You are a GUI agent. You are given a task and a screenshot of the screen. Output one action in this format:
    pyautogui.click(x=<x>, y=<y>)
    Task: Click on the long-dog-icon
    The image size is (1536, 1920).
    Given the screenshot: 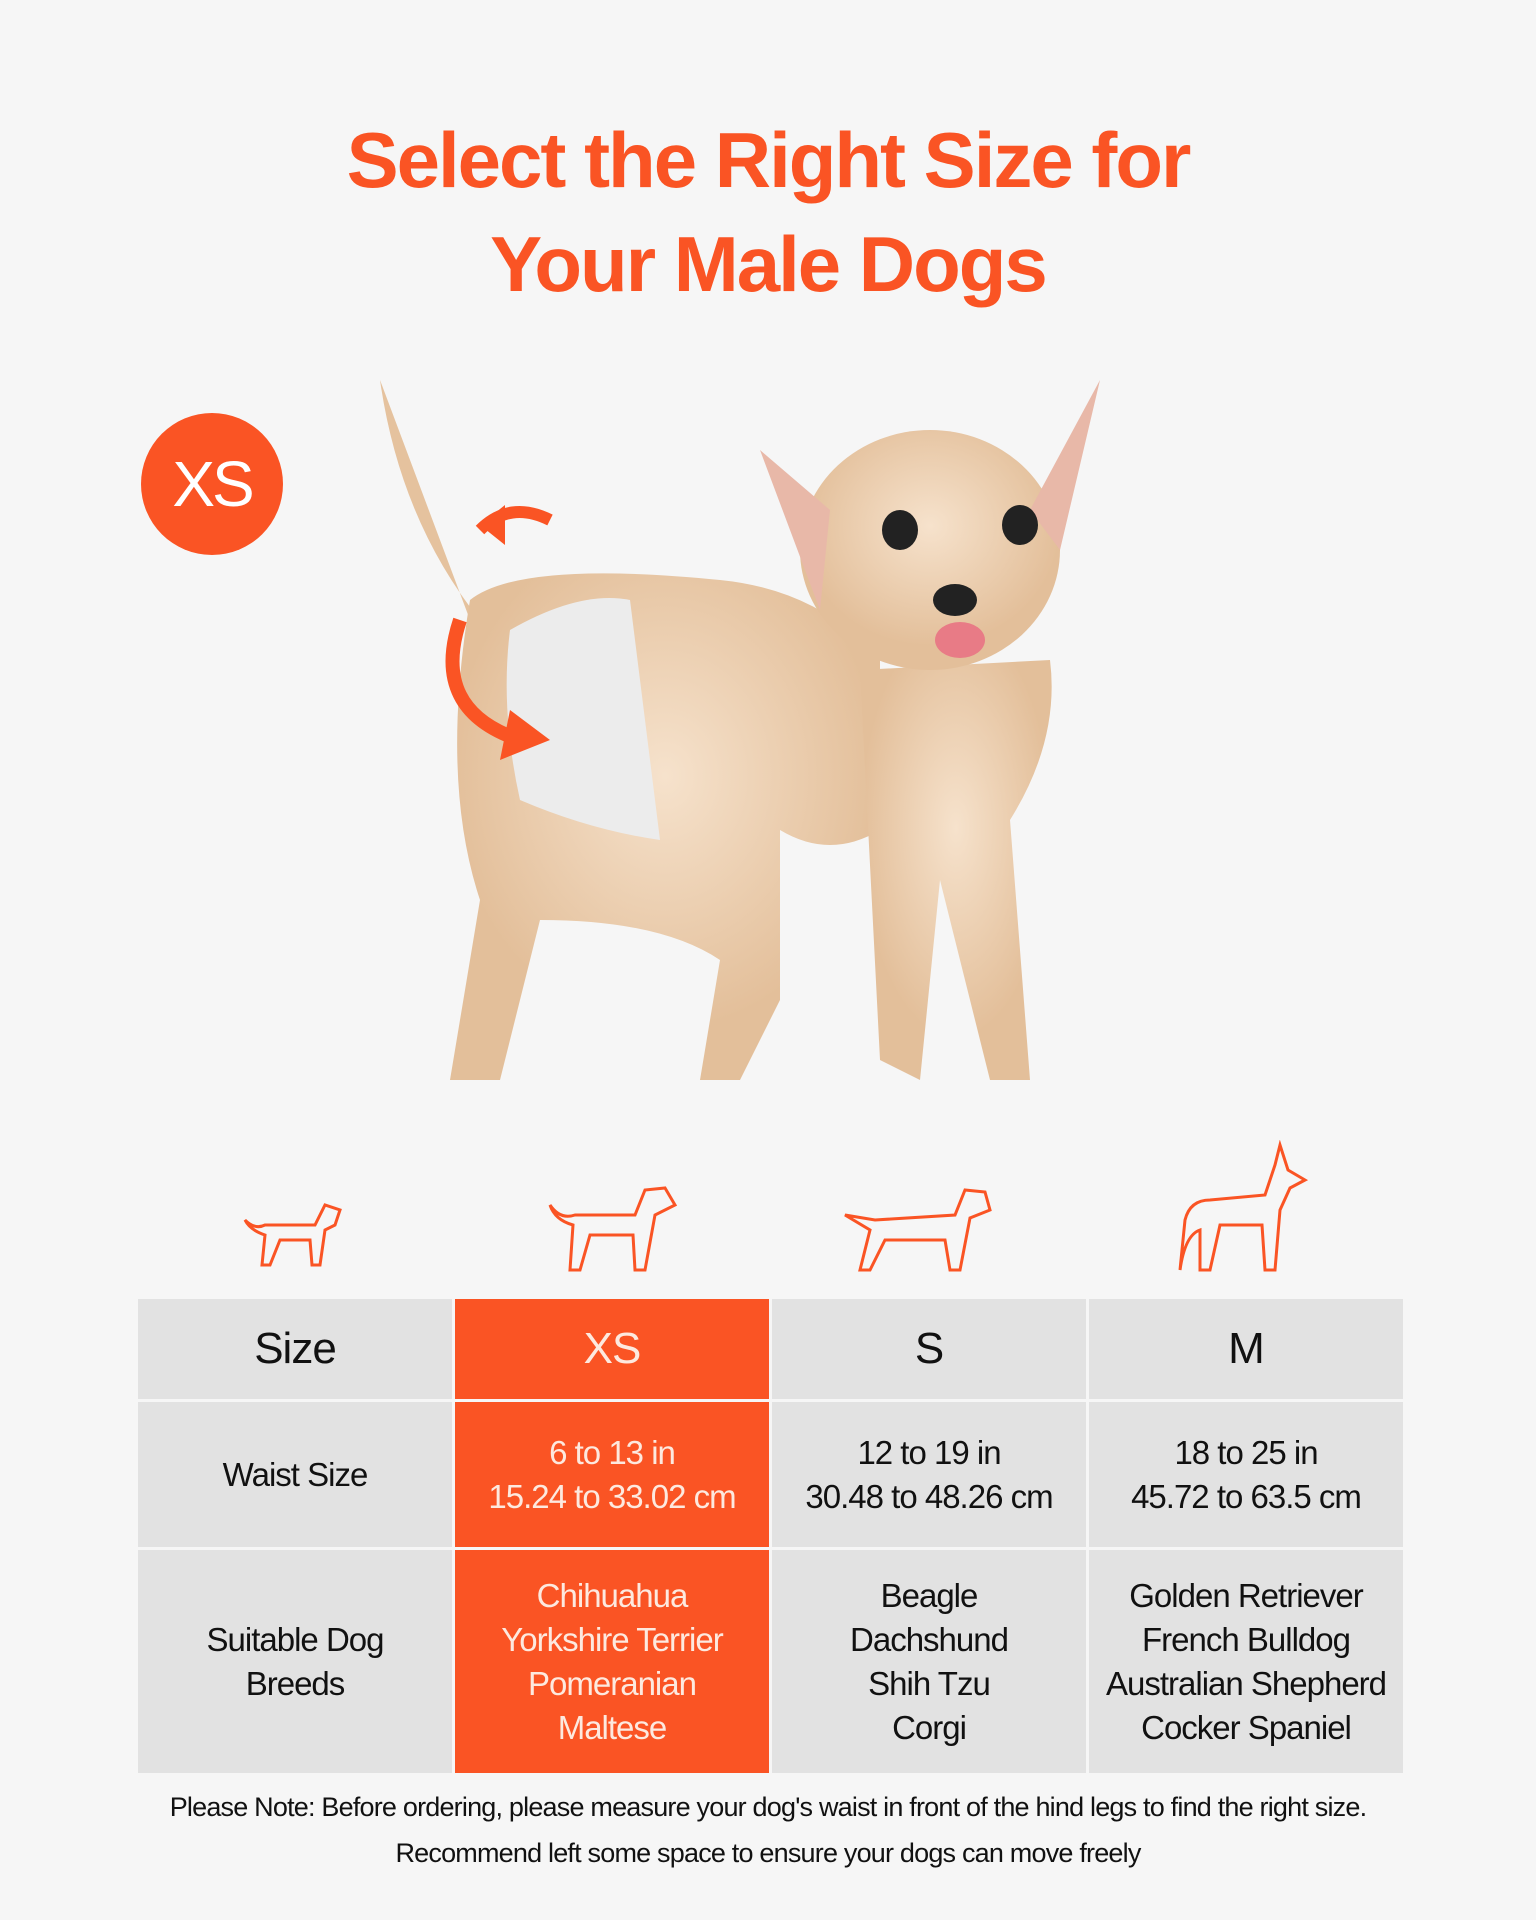 What is the action you would take?
    pyautogui.click(x=918, y=1230)
    